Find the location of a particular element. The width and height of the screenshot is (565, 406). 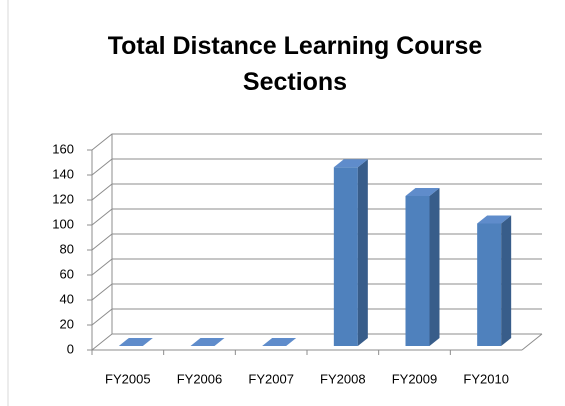

y-tick-label: 100 is located at coordinates (63, 223).